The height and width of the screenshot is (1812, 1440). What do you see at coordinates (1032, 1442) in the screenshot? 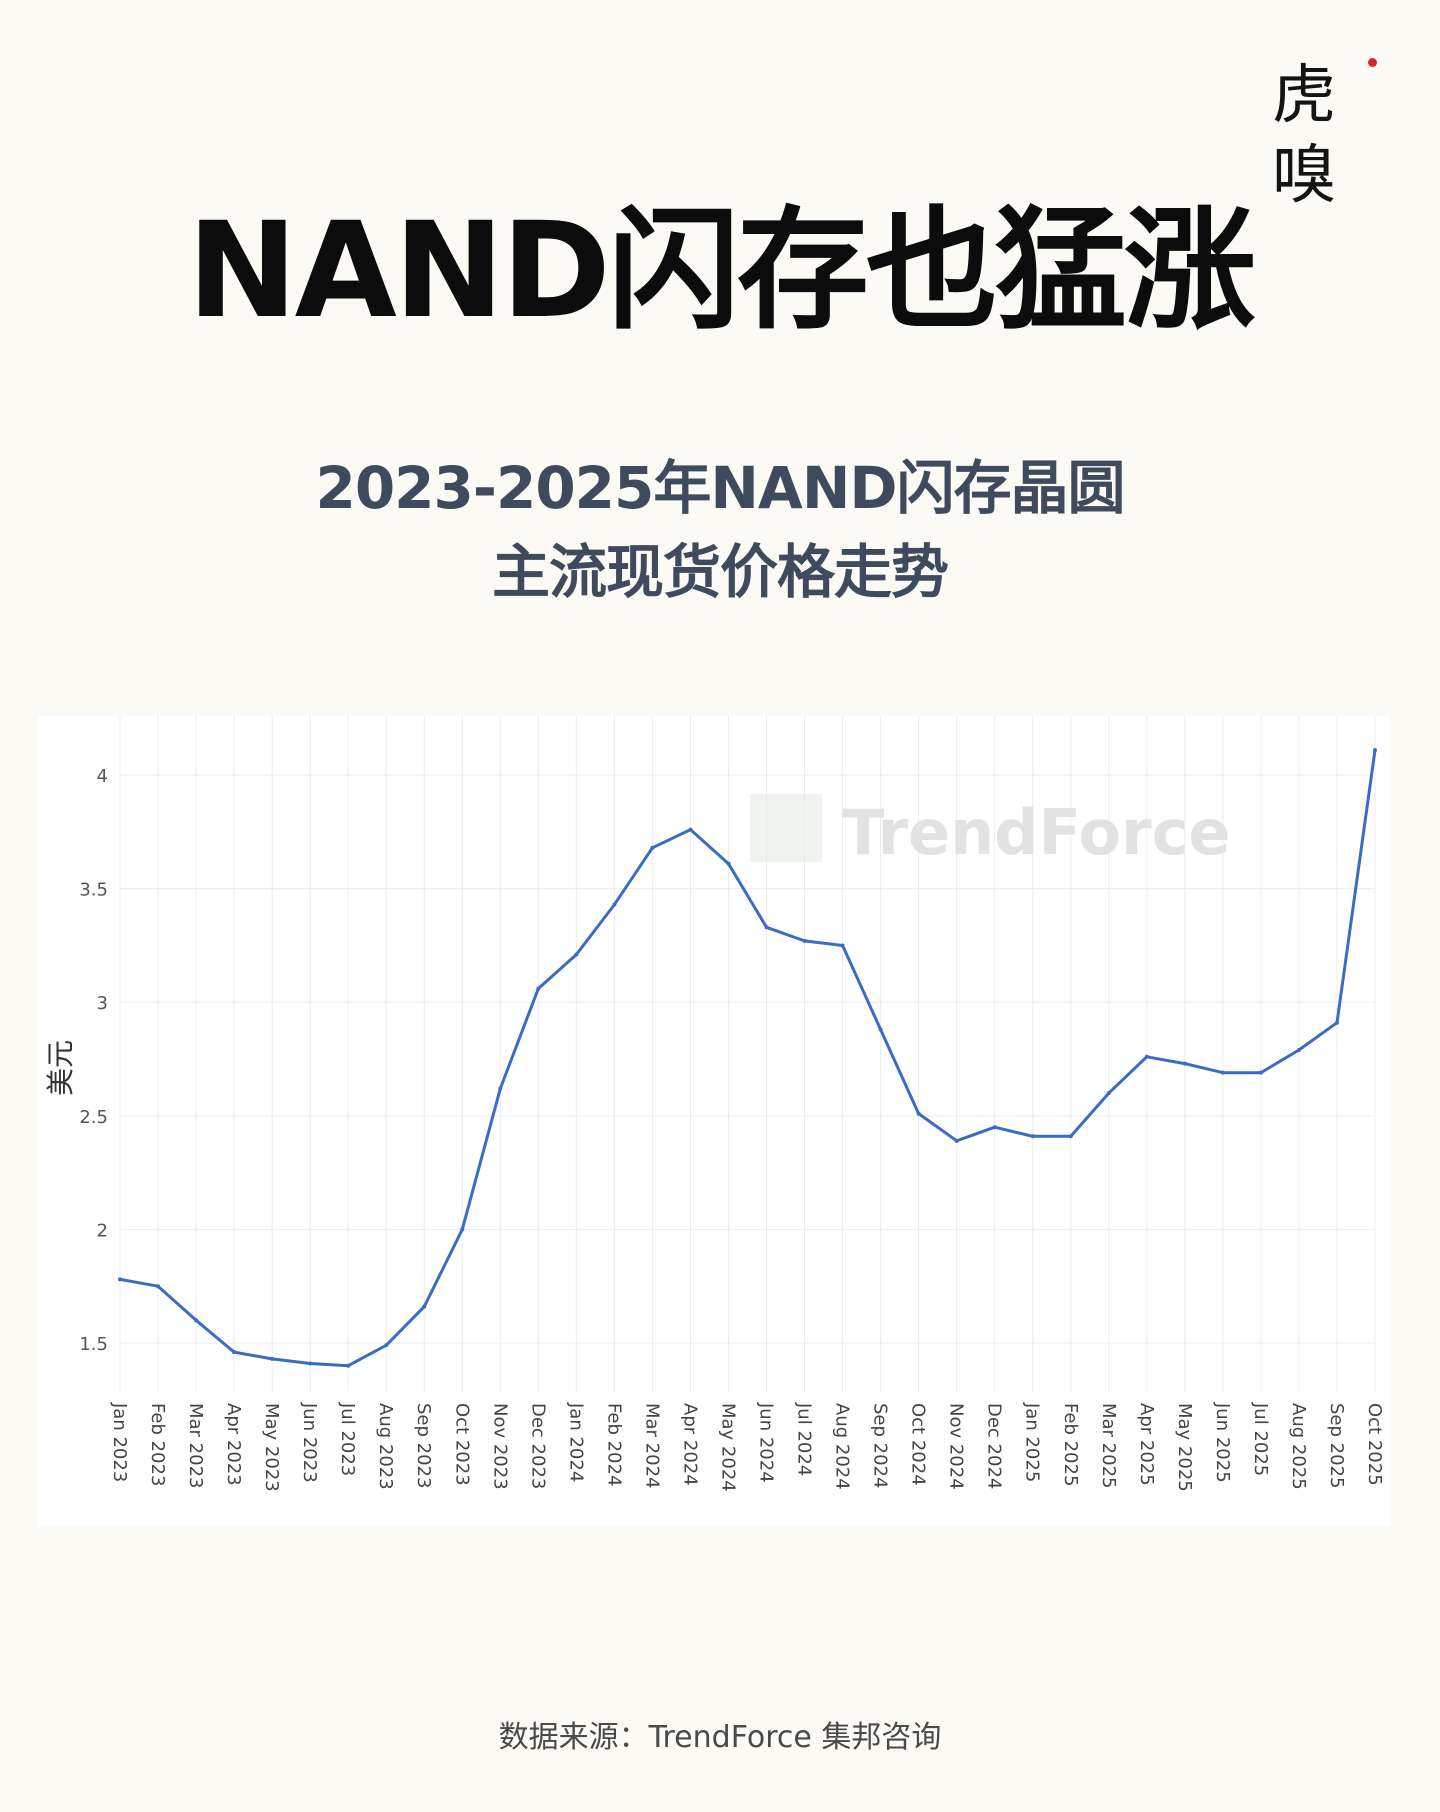
I see `x-tick-label: Jan 2025` at bounding box center [1032, 1442].